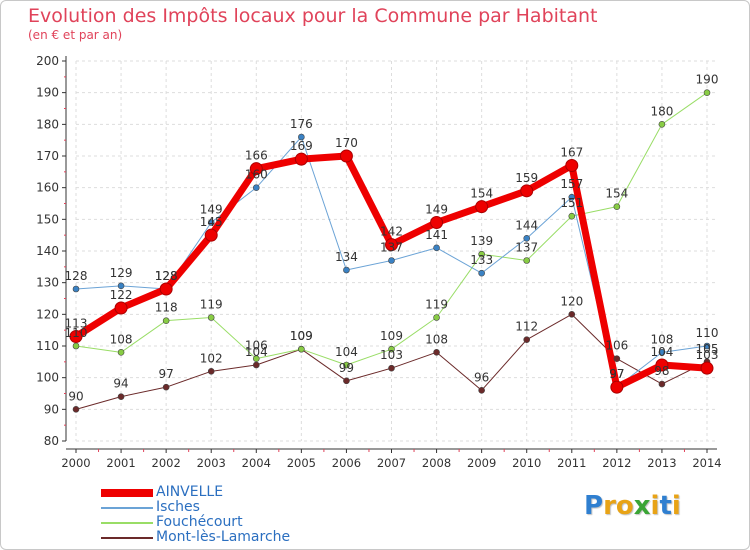  What do you see at coordinates (571, 153) in the screenshot?
I see `data-label: 167` at bounding box center [571, 153].